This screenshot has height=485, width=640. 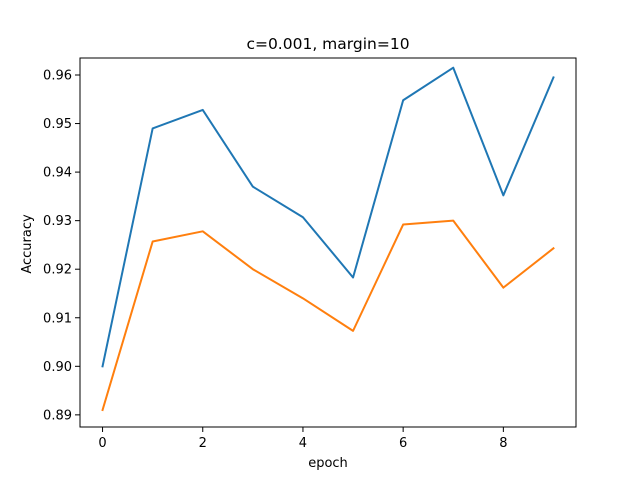 What do you see at coordinates (57, 75) in the screenshot?
I see `y-tick-label: 0.96` at bounding box center [57, 75].